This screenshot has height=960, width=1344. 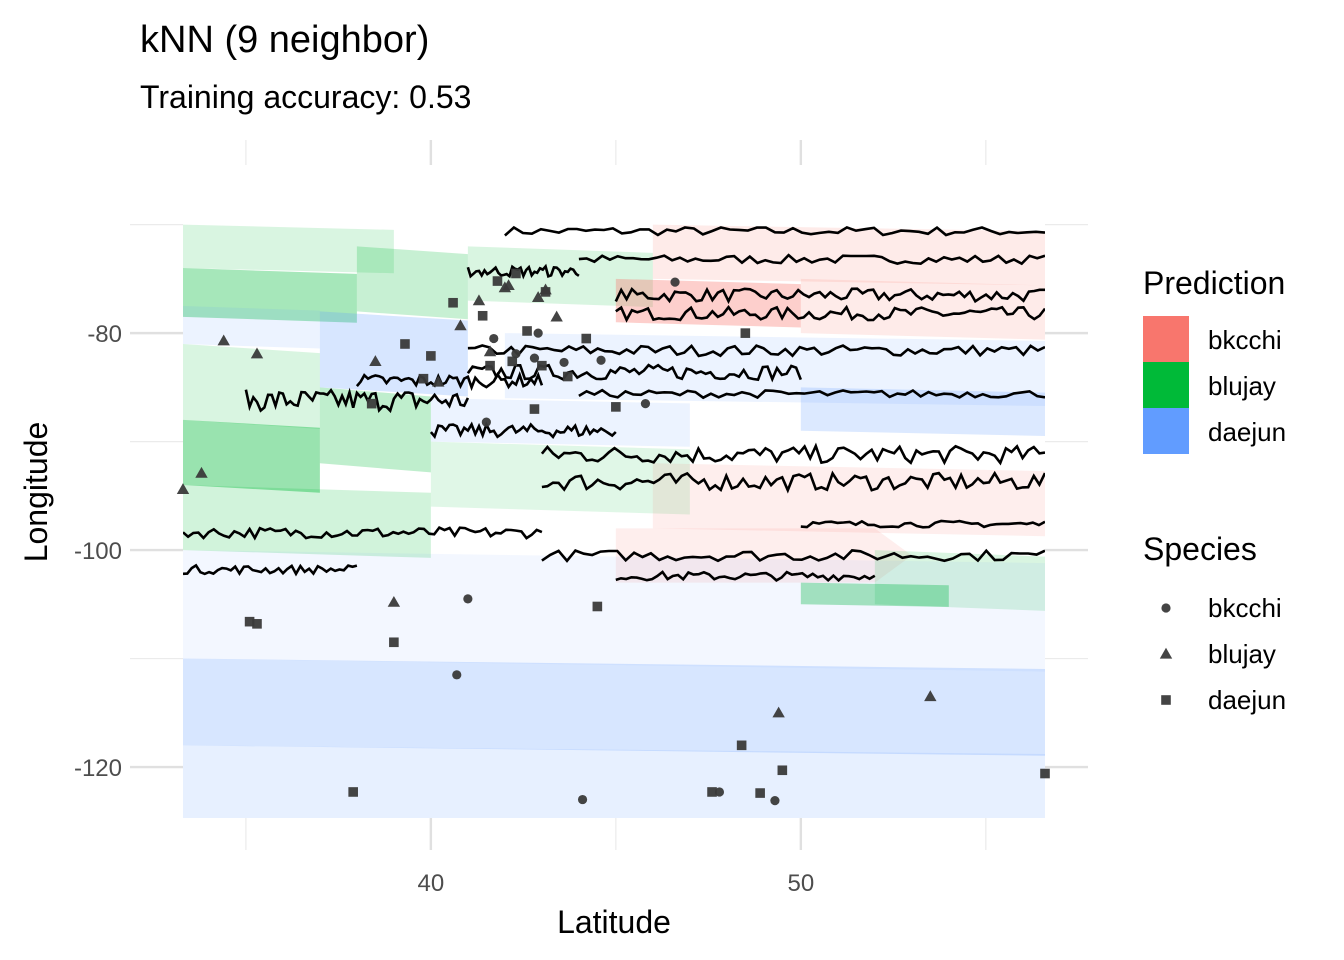 I want to click on y-tick-label: -80, so click(x=104, y=334).